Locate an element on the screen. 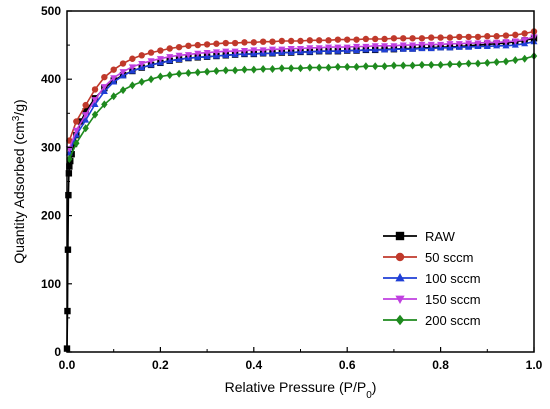  legend-item: RAW is located at coordinates (419, 236).